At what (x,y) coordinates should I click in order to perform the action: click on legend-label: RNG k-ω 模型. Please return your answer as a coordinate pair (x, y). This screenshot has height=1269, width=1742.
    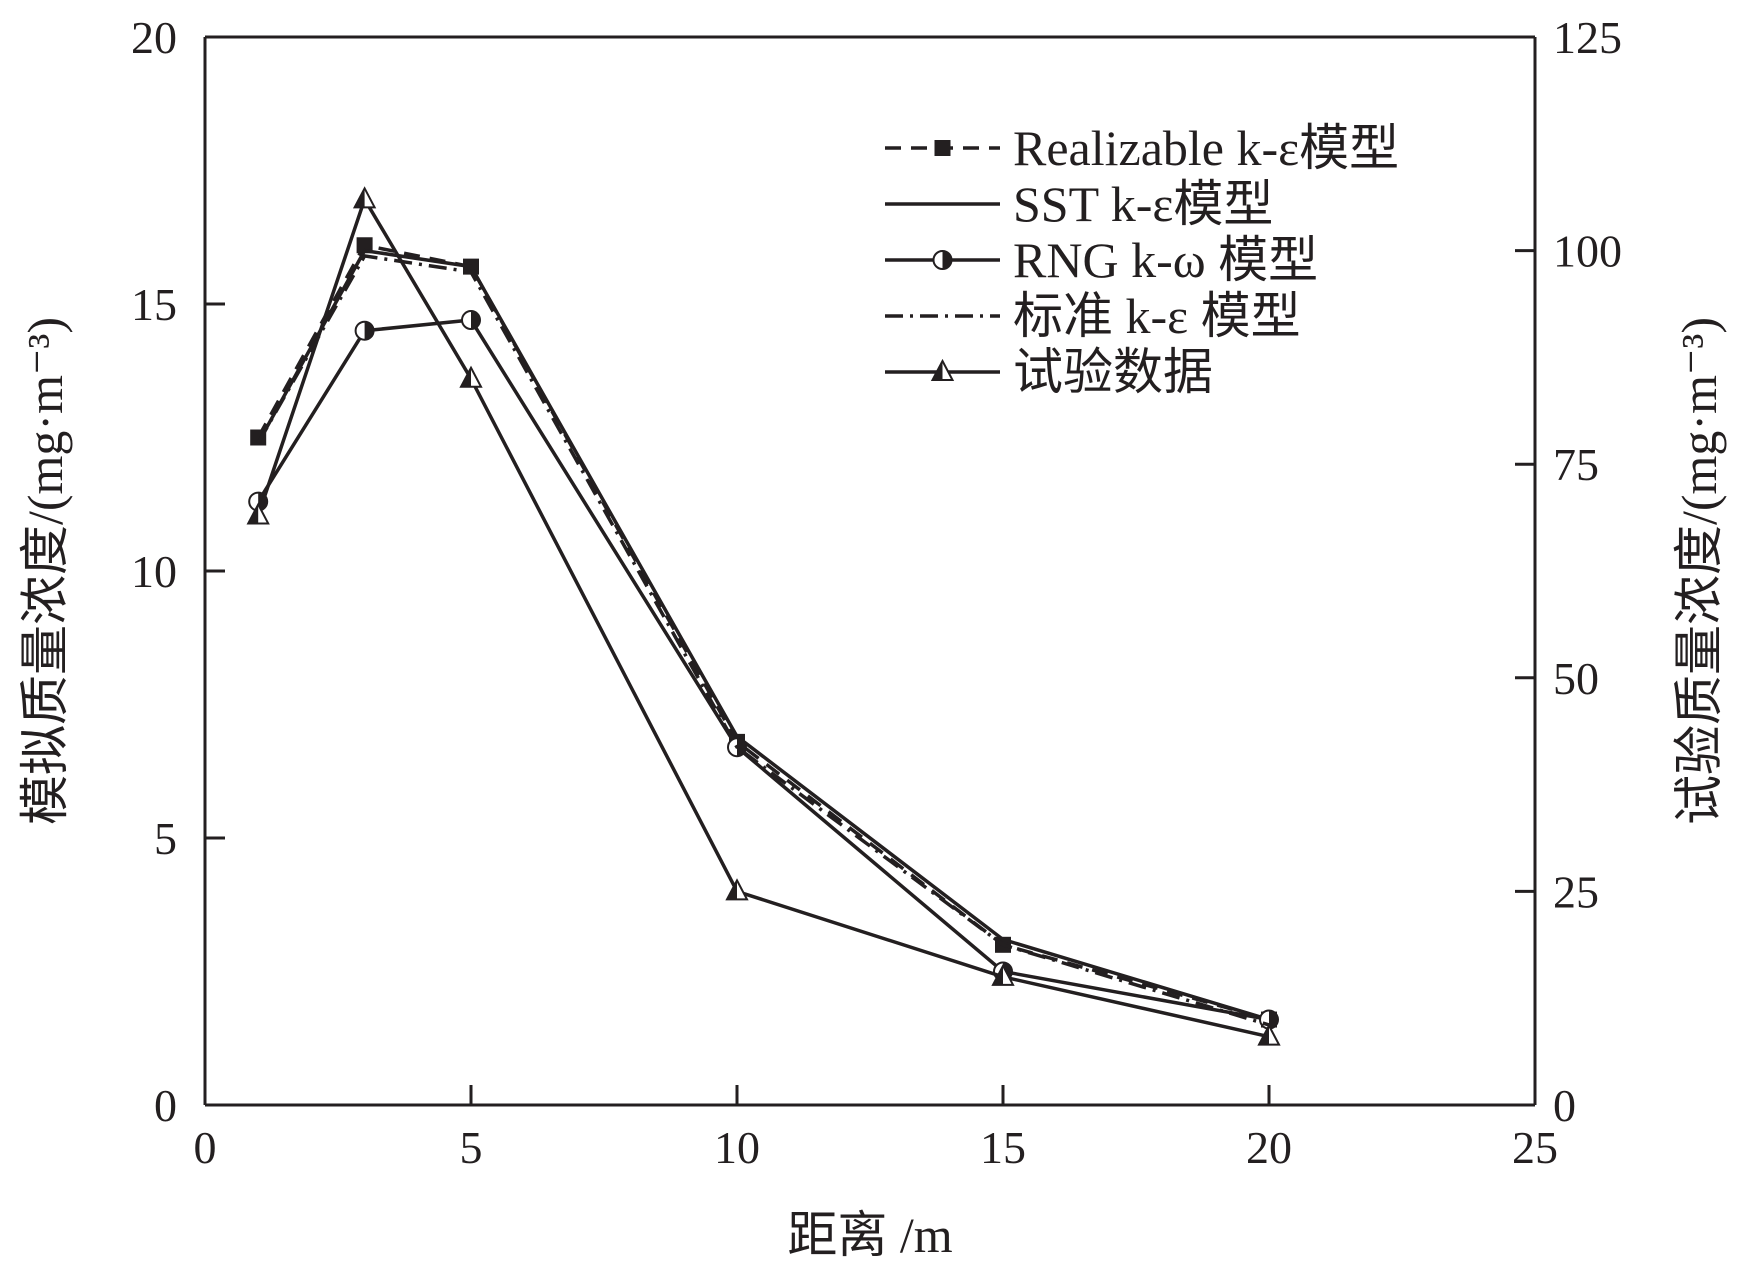
    Looking at the image, I should click on (1165, 260).